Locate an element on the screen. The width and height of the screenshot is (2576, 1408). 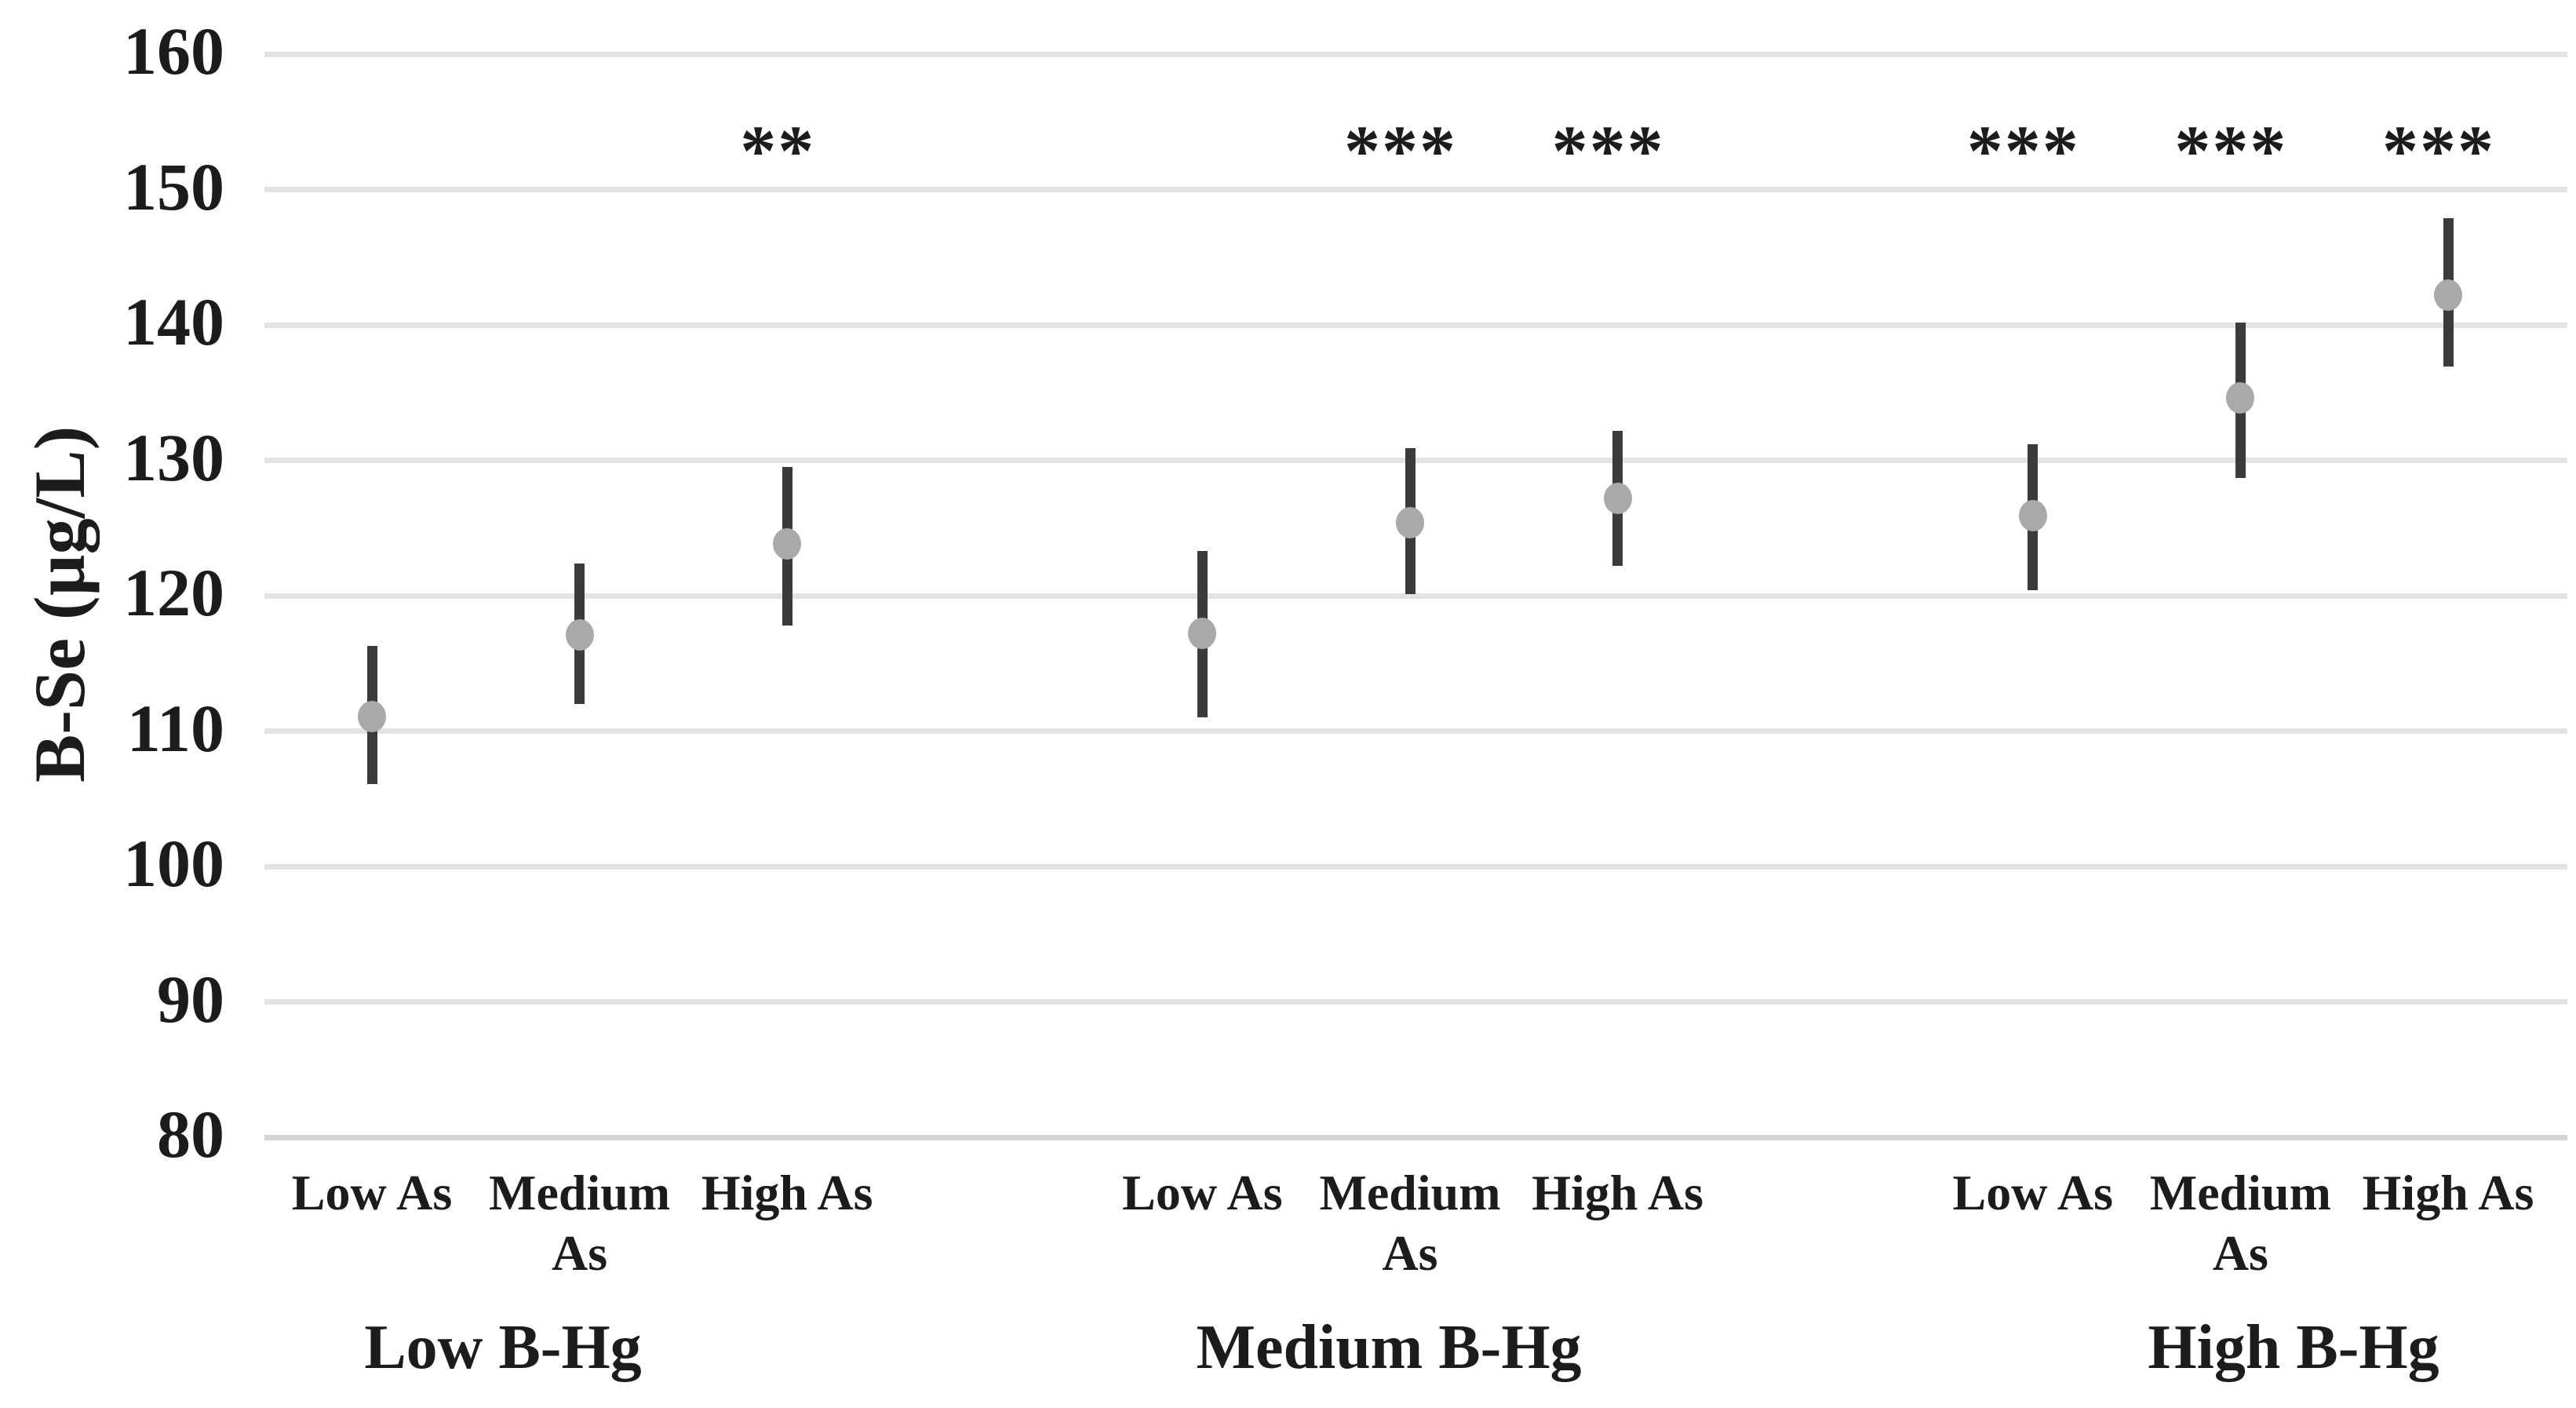
y-tick-label: 130 is located at coordinates (173, 457).